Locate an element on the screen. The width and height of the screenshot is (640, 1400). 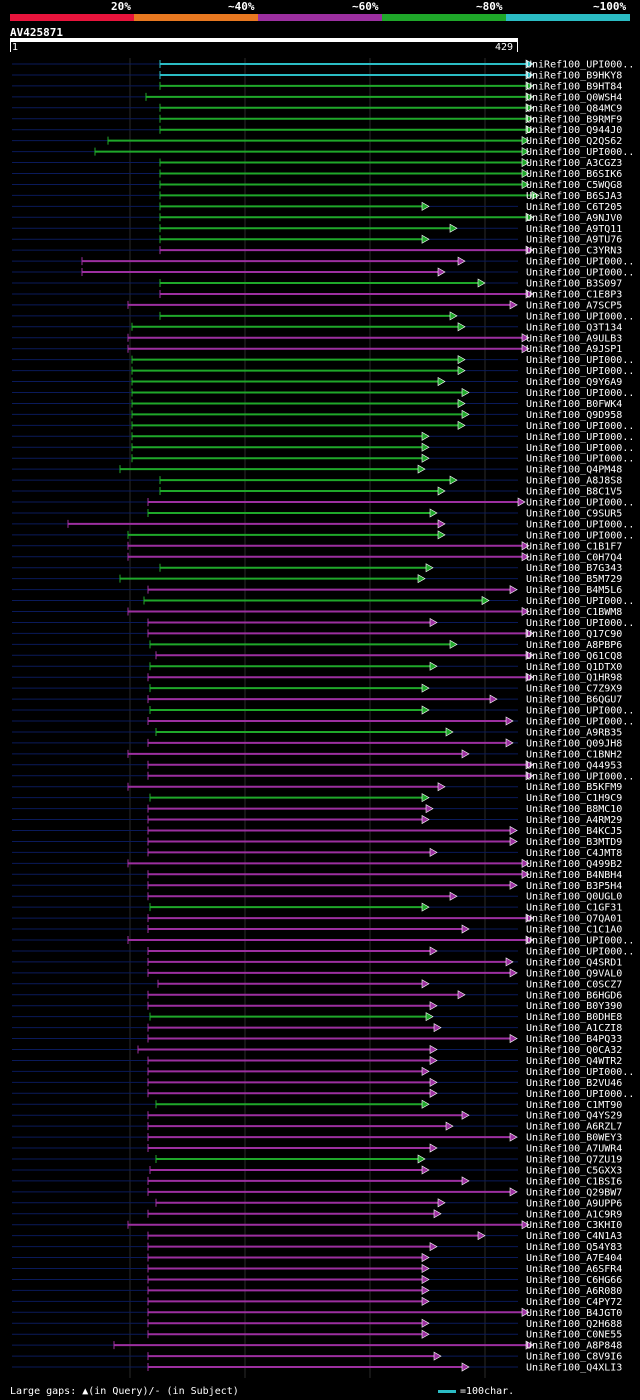
hit-label: UniRef100_C6HG66 is located at coordinates (574, 1280).